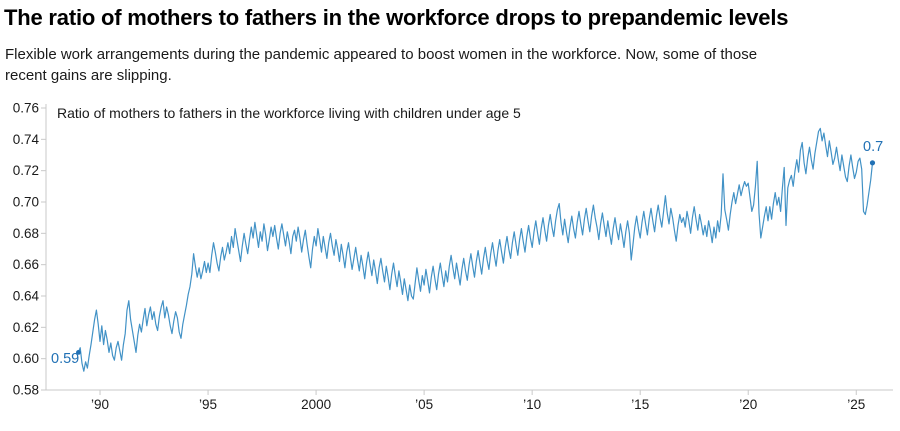  Describe the element at coordinates (424, 404) in the screenshot. I see `x-tick-label: ’05` at that location.